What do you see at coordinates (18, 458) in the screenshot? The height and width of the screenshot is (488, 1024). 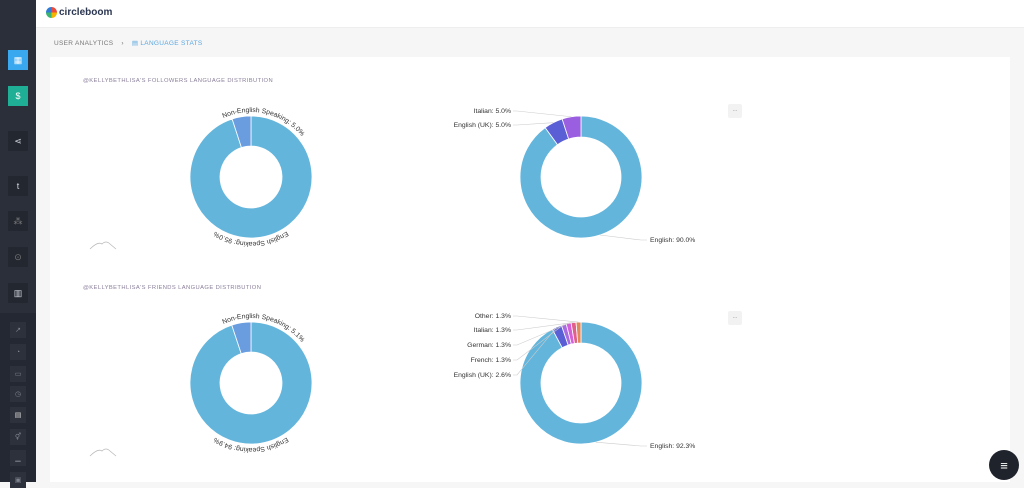 I see `bar-chart-icon: ▁` at bounding box center [18, 458].